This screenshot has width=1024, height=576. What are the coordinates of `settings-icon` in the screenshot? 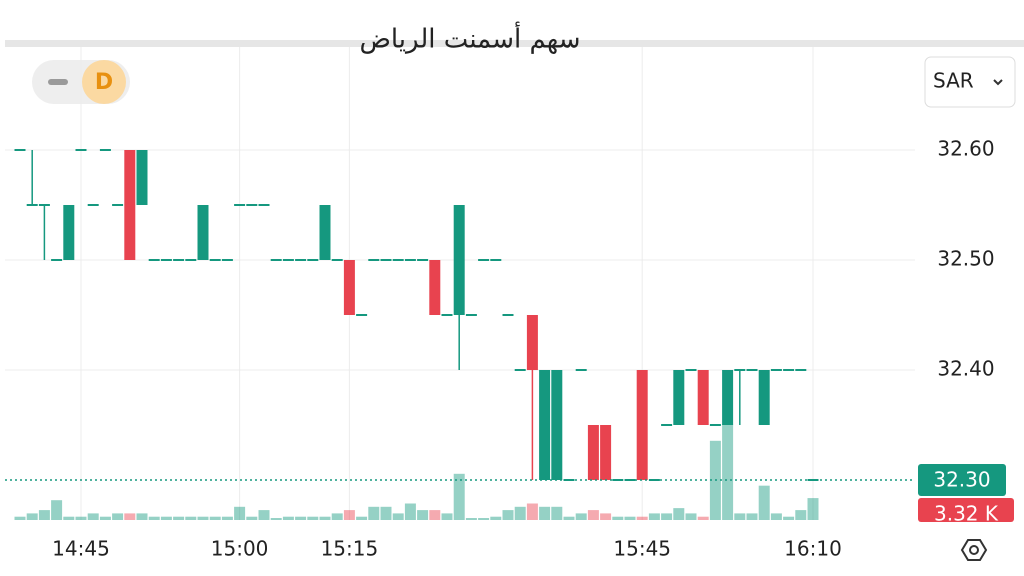 It's located at (974, 550).